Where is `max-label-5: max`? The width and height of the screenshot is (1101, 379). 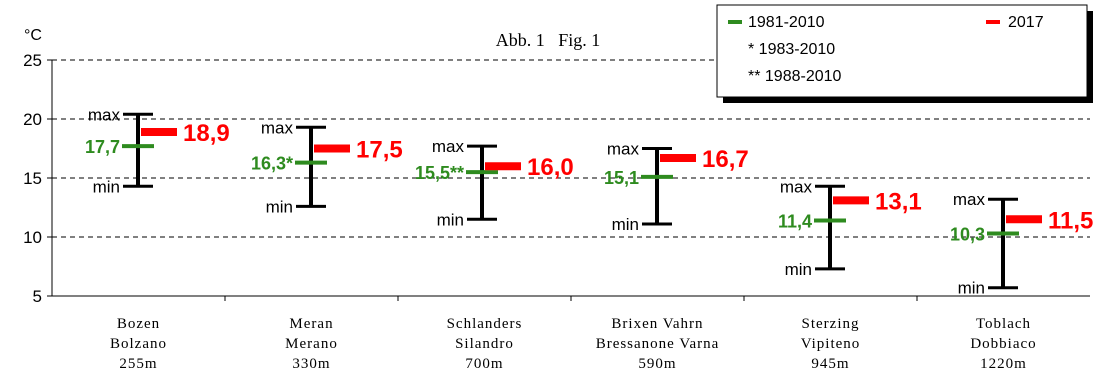
max-label-5: max is located at coordinates (969, 199).